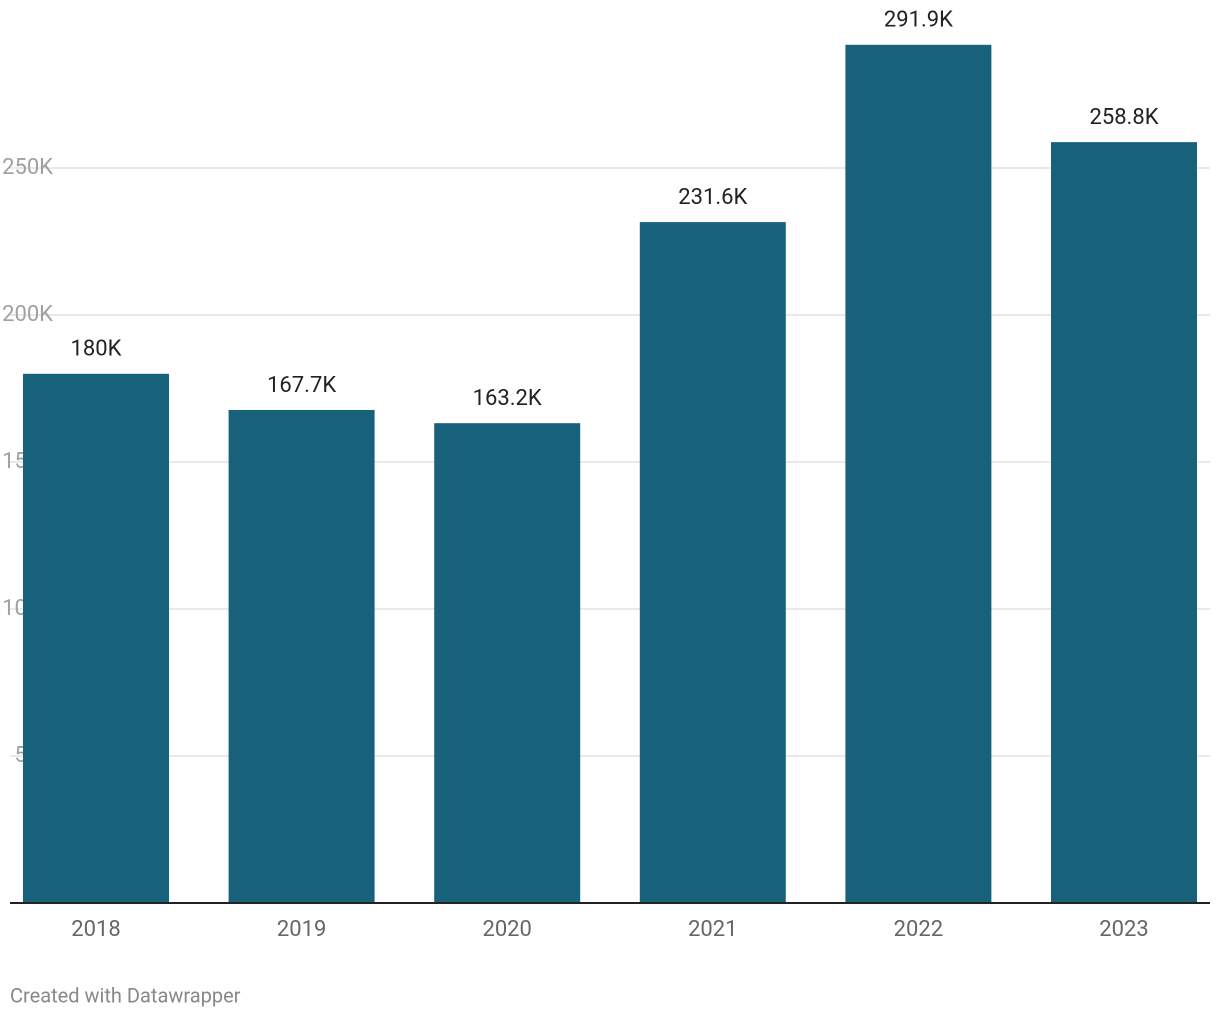 The image size is (1220, 1020). What do you see at coordinates (712, 197) in the screenshot?
I see `value-label: 231.6K` at bounding box center [712, 197].